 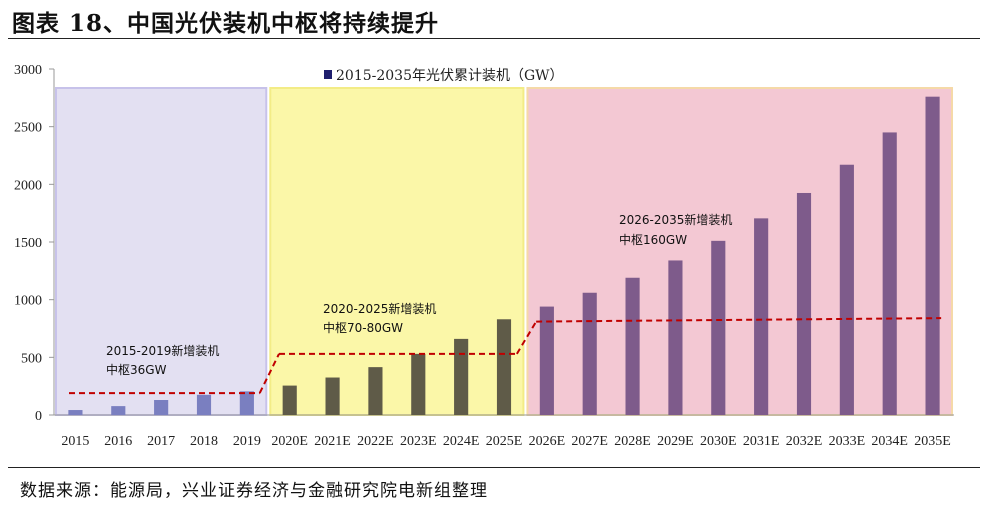 I want to click on y-tick-label: 2000, so click(x=28, y=185).